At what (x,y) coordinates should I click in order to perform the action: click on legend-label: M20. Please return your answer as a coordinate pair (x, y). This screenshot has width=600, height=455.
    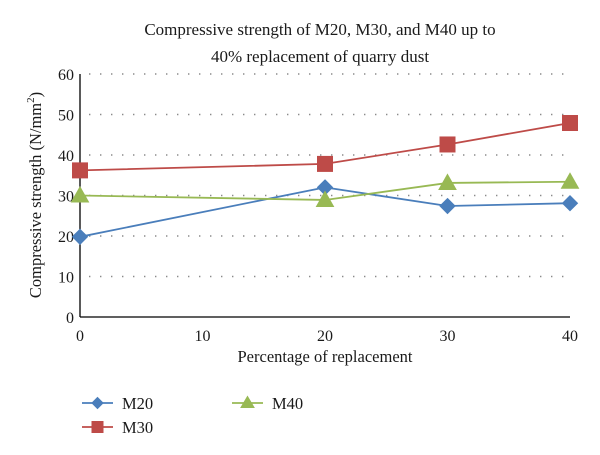
    Looking at the image, I should click on (137, 403).